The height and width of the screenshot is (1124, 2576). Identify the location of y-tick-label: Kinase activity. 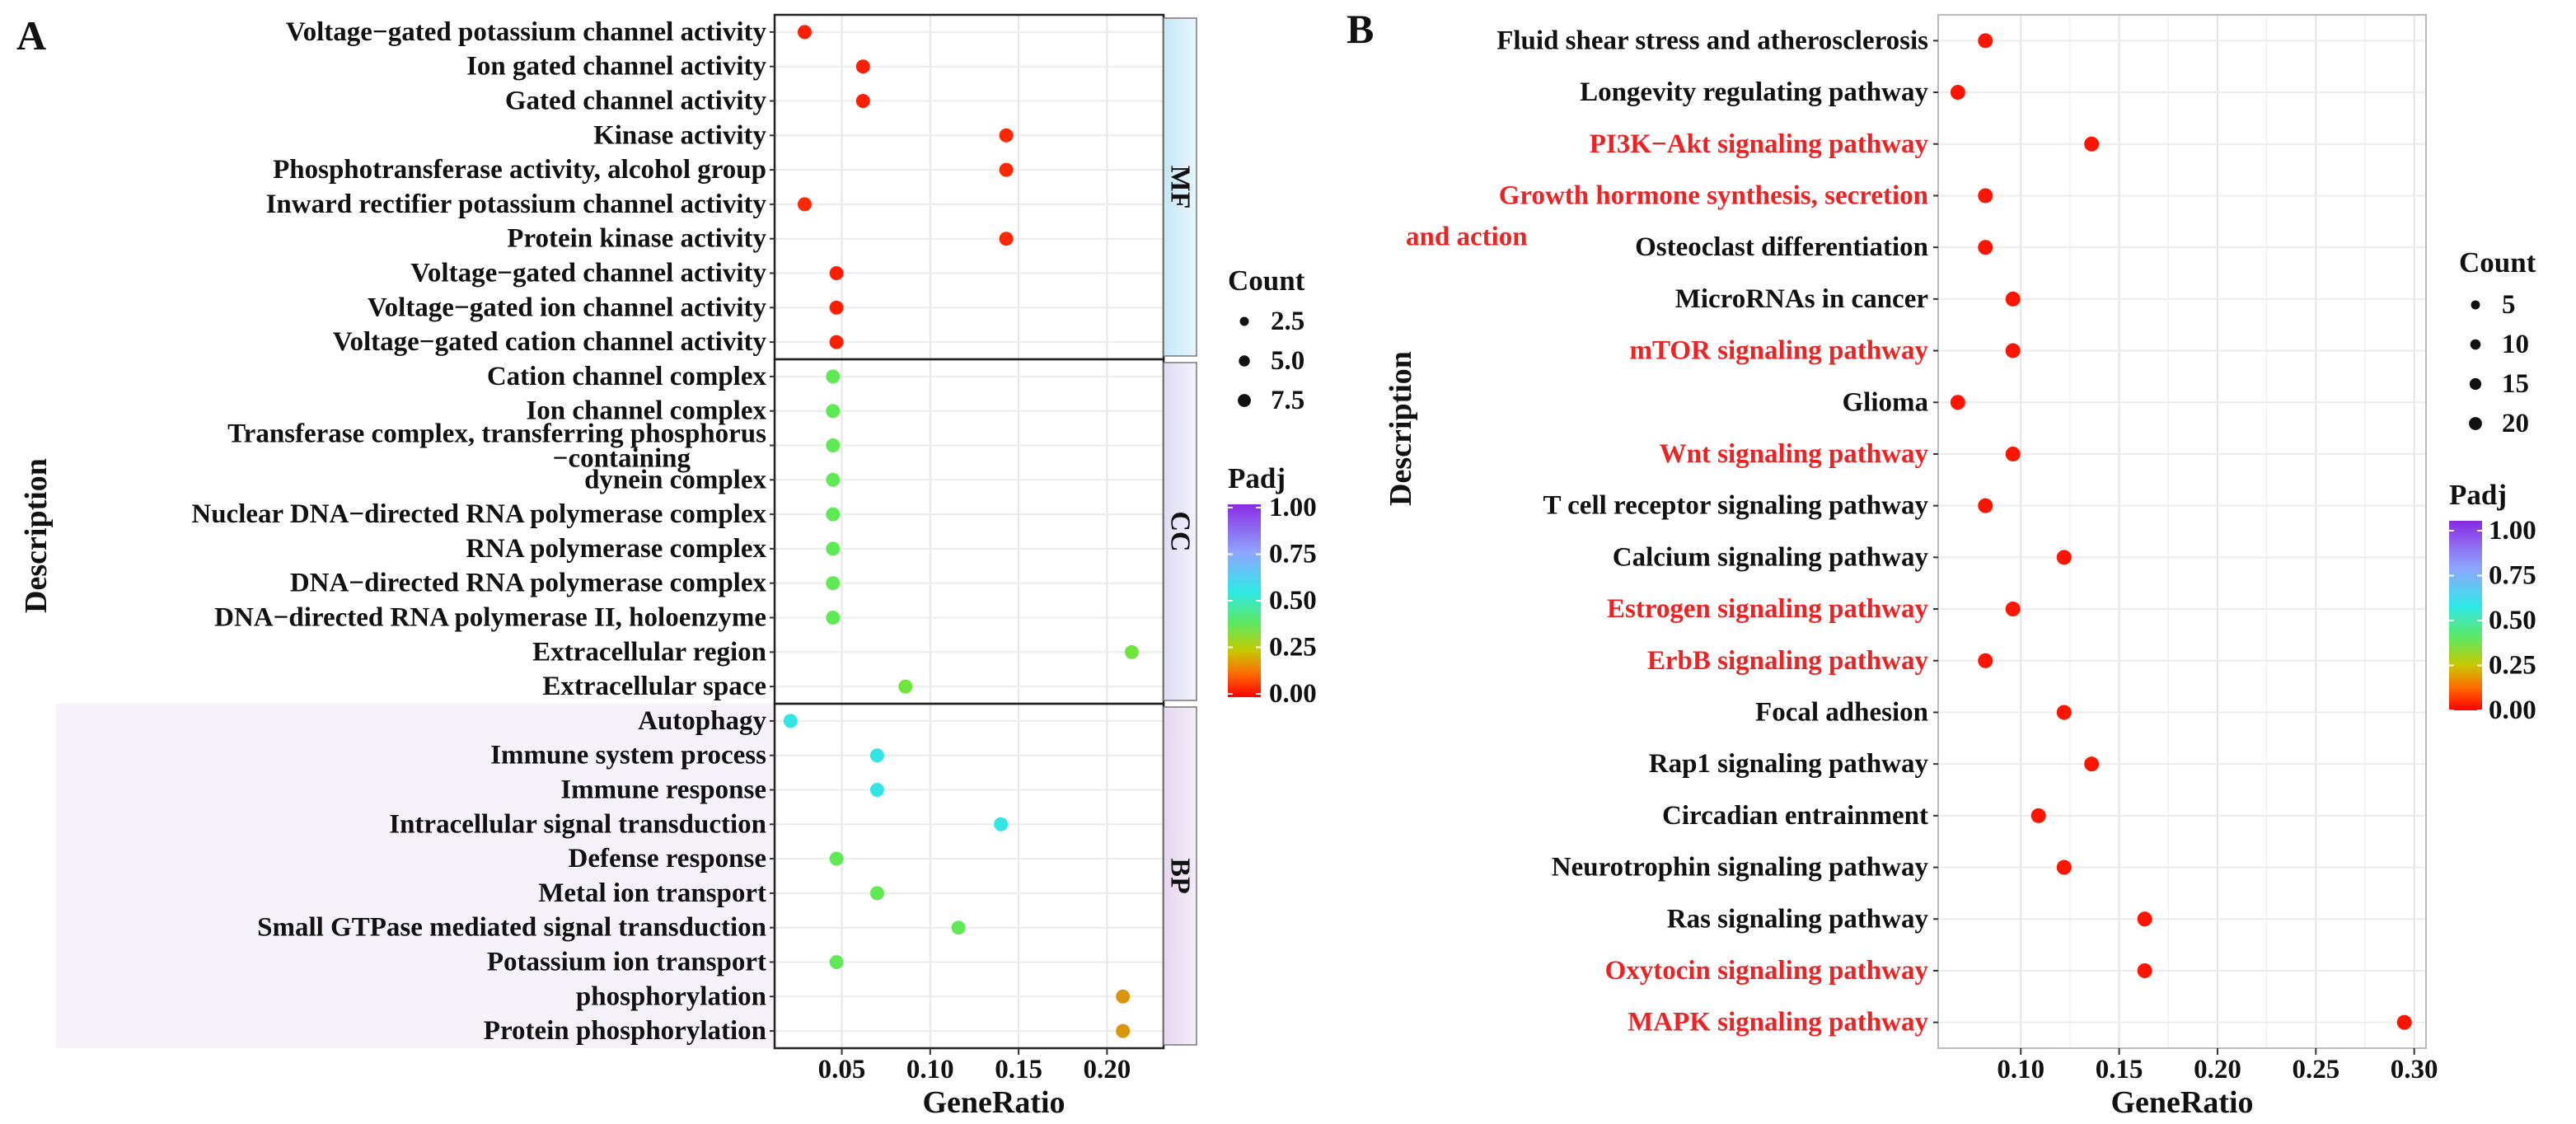
(679, 135).